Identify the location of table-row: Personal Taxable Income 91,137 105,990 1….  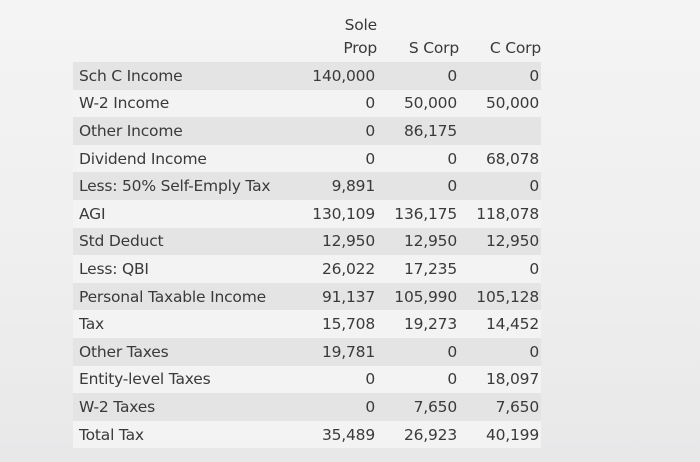
(307, 296).